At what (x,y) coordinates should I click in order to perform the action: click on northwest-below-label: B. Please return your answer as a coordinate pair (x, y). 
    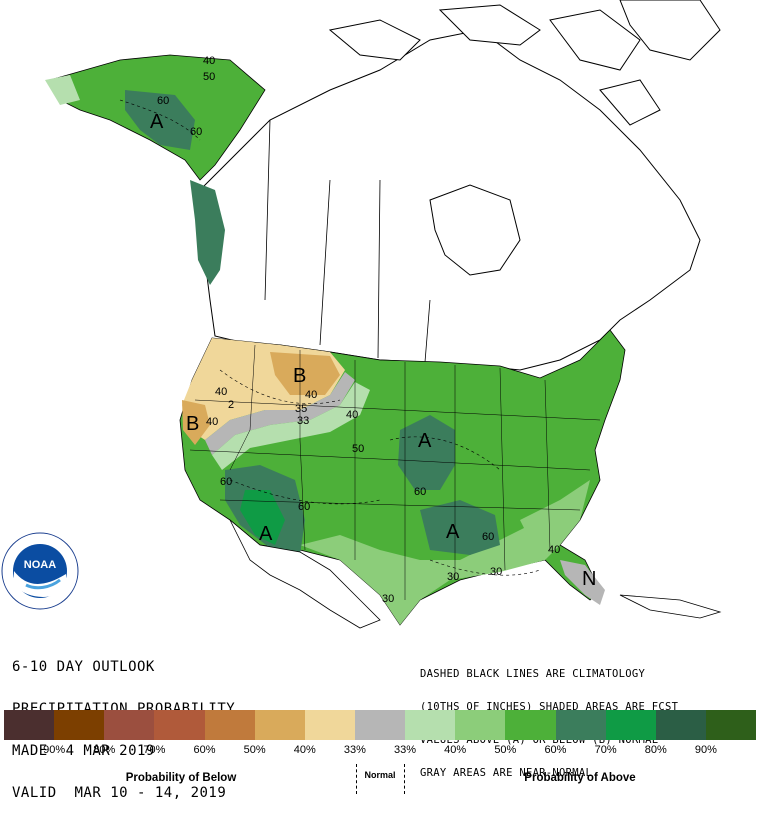
    Looking at the image, I should click on (299, 376).